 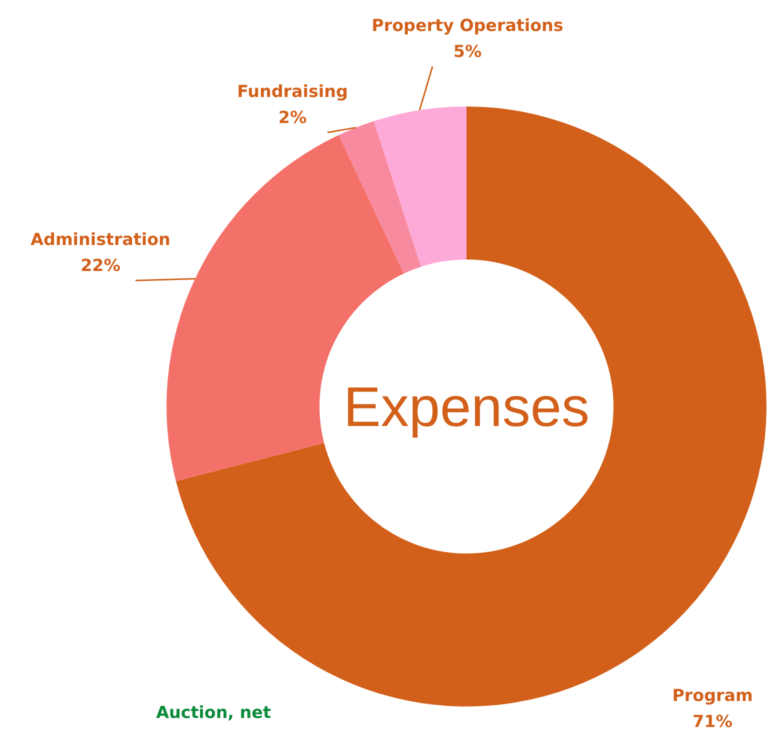 What do you see at coordinates (100, 265) in the screenshot?
I see `data-label: 22%` at bounding box center [100, 265].